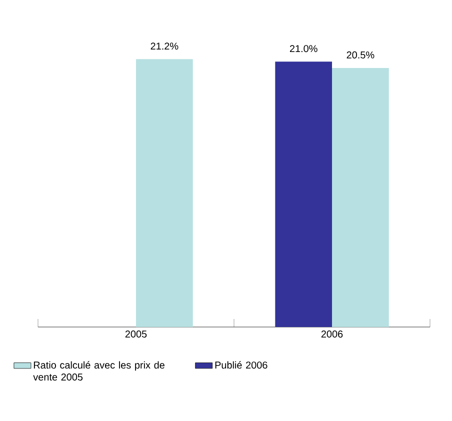 The image size is (452, 421). Describe the element at coordinates (136, 334) in the screenshot. I see `x-tick-label: 2005` at that location.